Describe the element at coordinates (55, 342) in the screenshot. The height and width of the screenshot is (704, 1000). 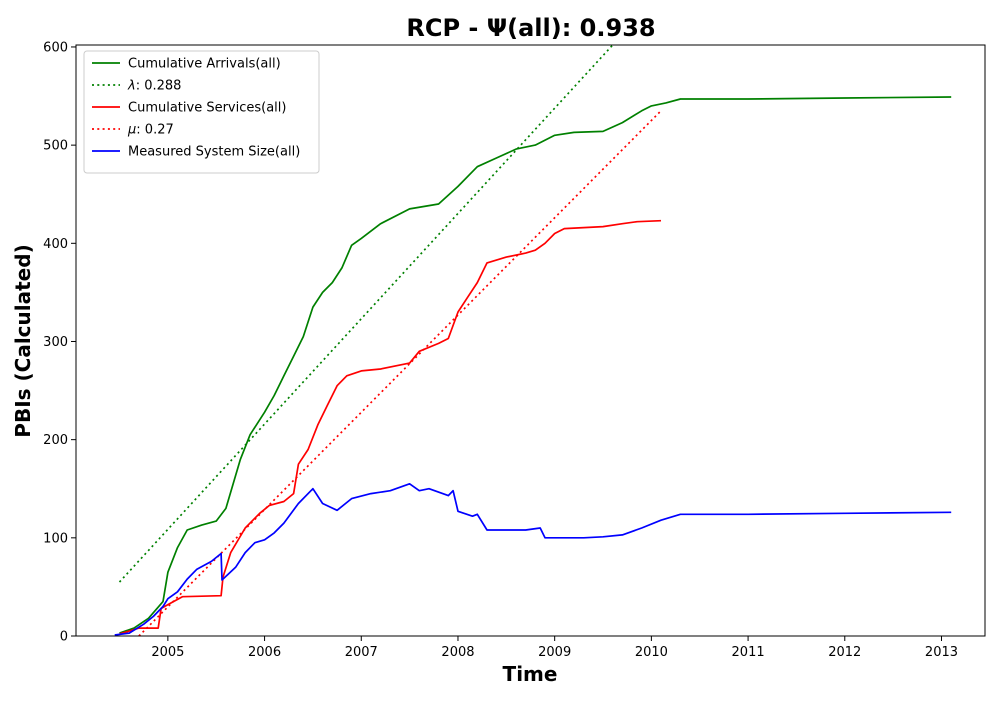
I see `y-tick-label: 300` at that location.